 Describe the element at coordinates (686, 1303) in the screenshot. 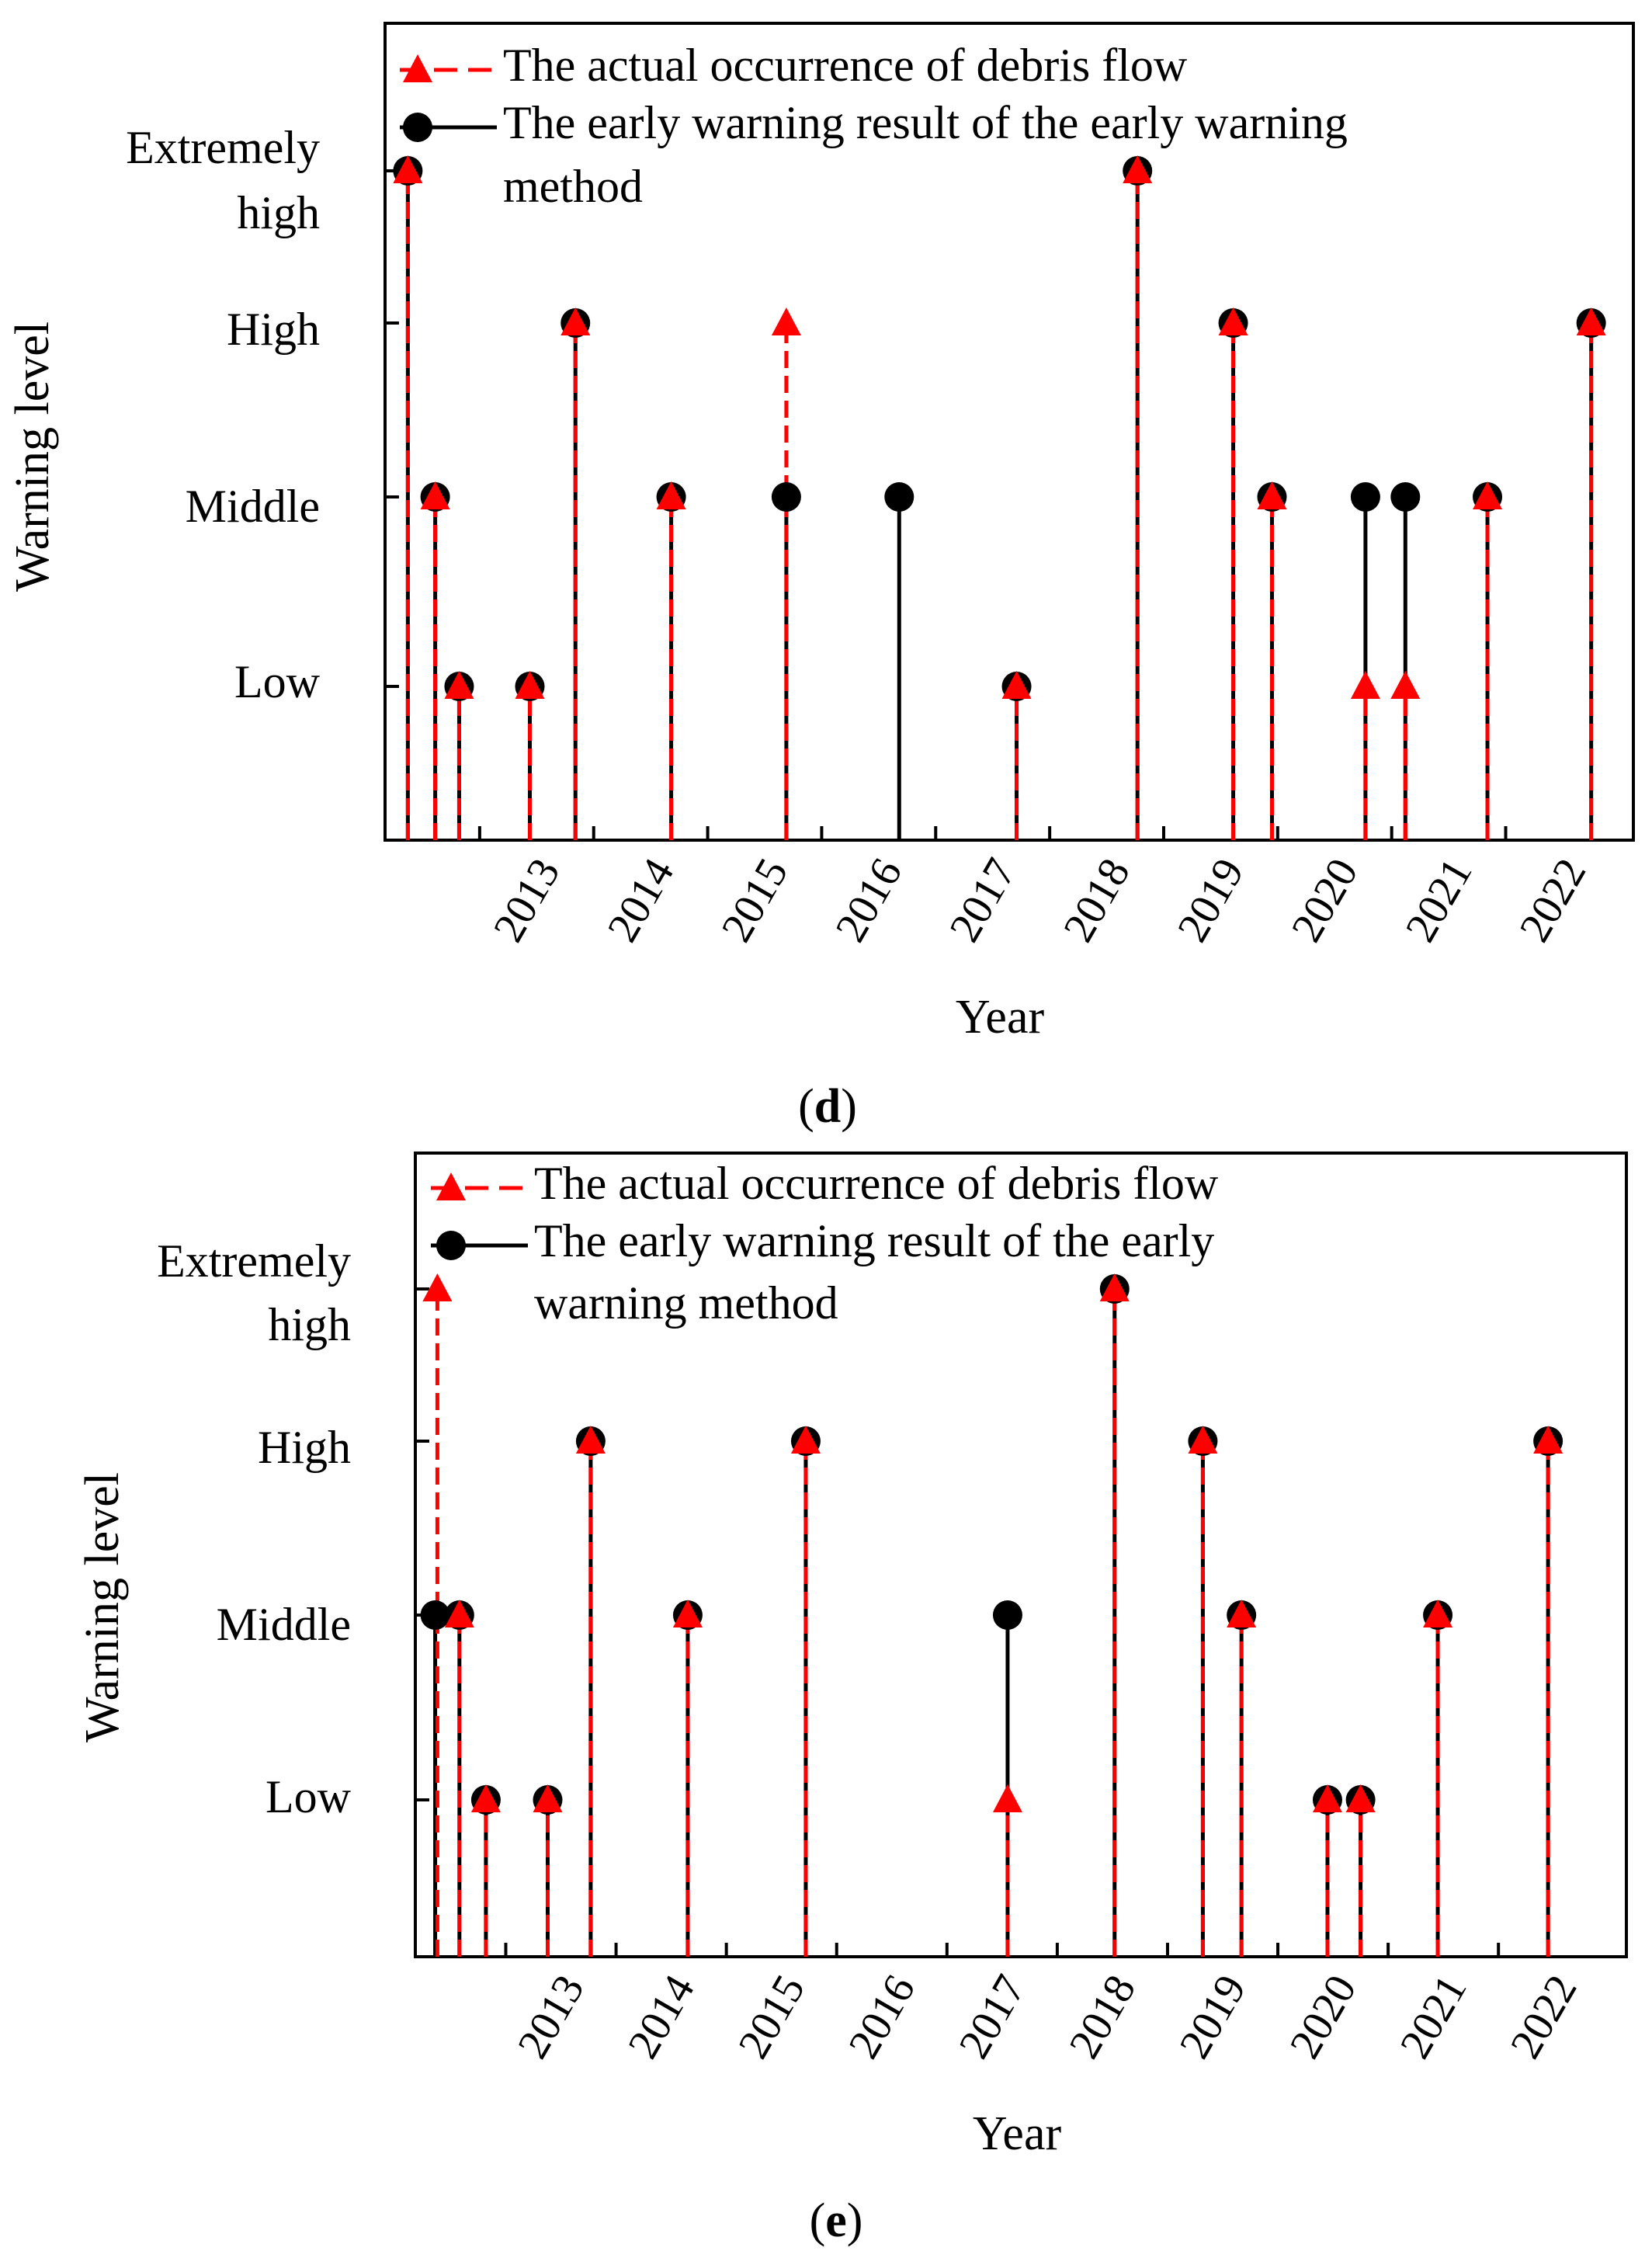

I see `legend-text: warning method` at that location.